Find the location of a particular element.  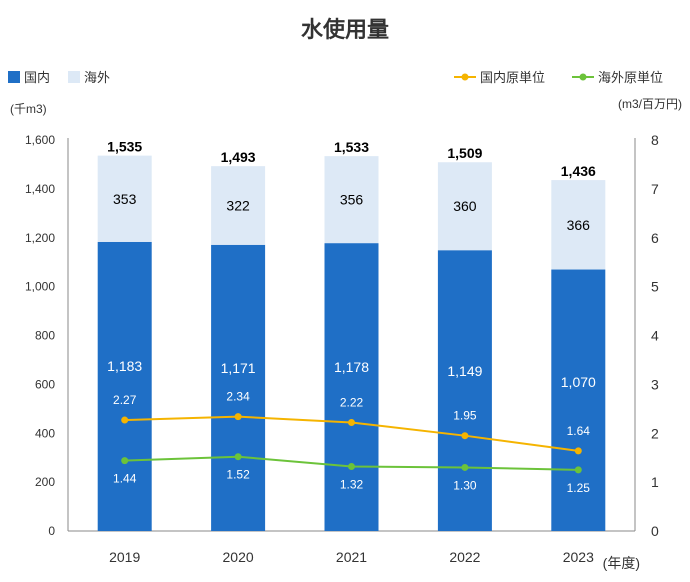

label-overseas-intensity: 1.32 is located at coordinates (352, 484).